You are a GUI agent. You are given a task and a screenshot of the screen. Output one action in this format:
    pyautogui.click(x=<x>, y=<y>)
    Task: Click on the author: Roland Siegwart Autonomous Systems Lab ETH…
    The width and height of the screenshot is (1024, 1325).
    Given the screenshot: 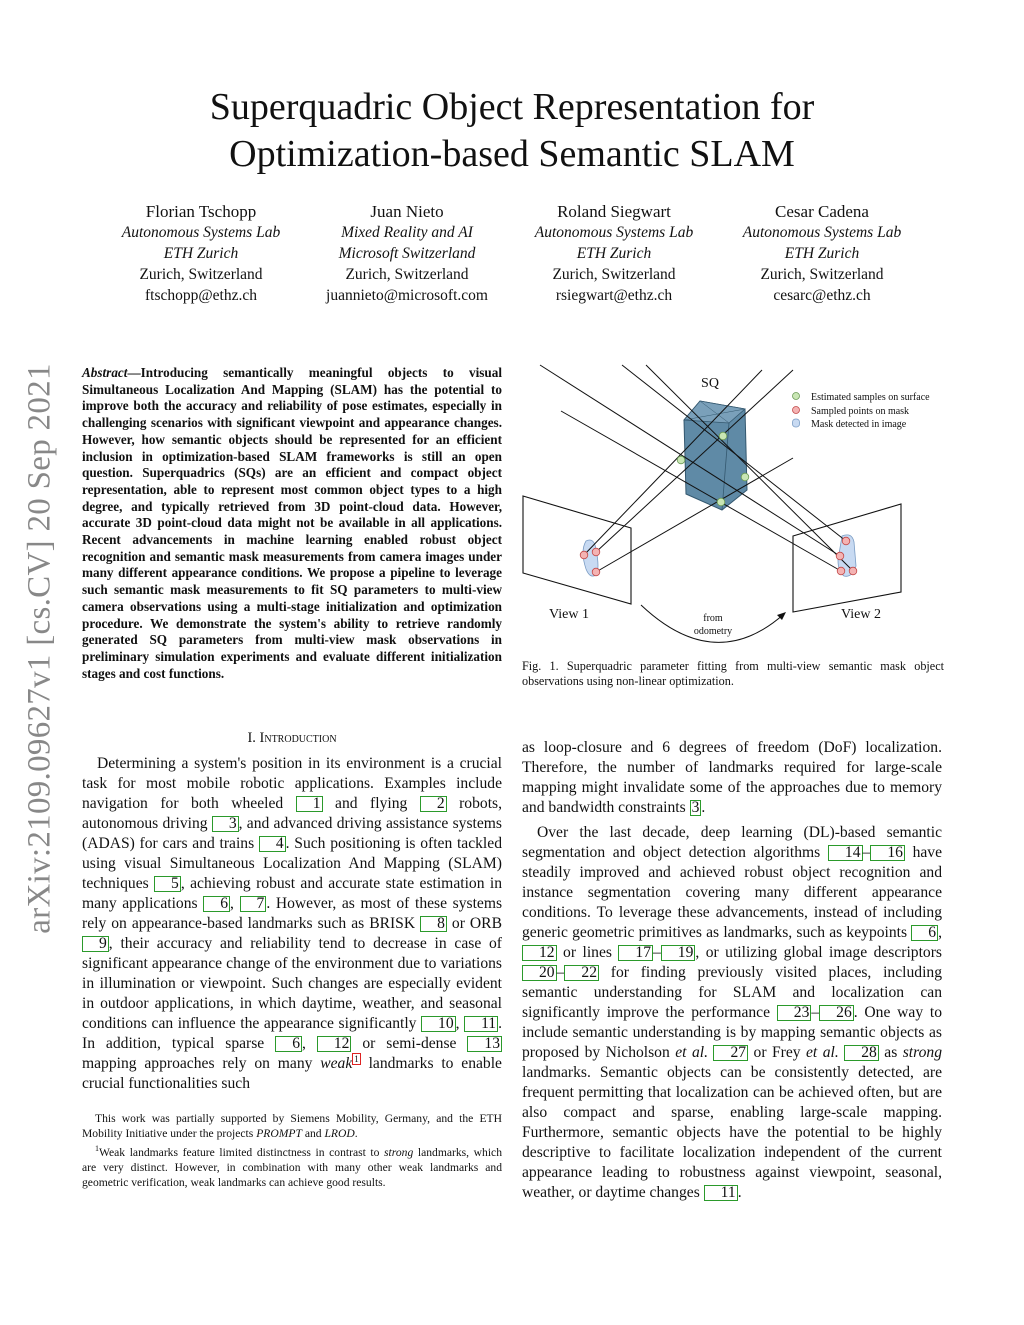 What is the action you would take?
    pyautogui.click(x=614, y=253)
    